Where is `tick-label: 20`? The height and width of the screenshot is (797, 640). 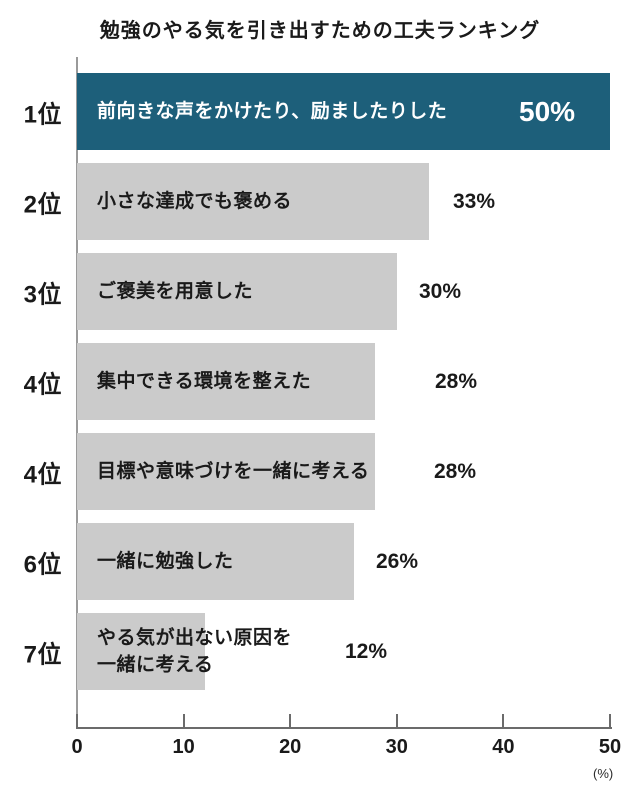
tick-label: 20 is located at coordinates (290, 747).